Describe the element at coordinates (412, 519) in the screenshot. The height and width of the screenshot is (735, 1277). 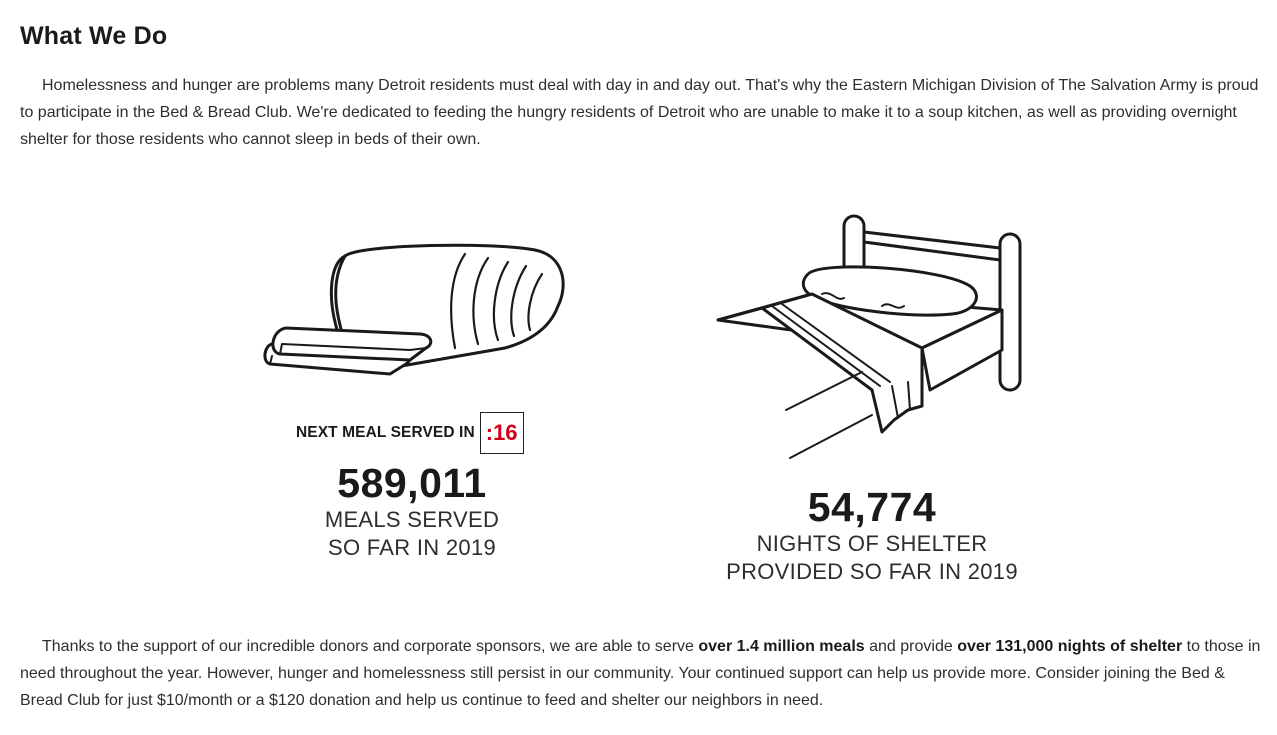
I see `meals-caption-line1: MEALS SERVED` at that location.